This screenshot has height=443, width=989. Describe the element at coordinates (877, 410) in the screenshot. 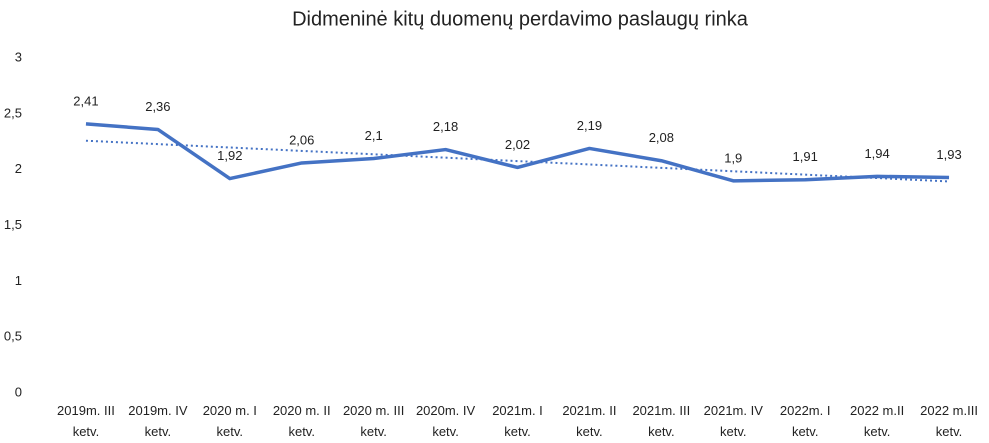

I see `x-tick-line: 2022 m.II` at that location.